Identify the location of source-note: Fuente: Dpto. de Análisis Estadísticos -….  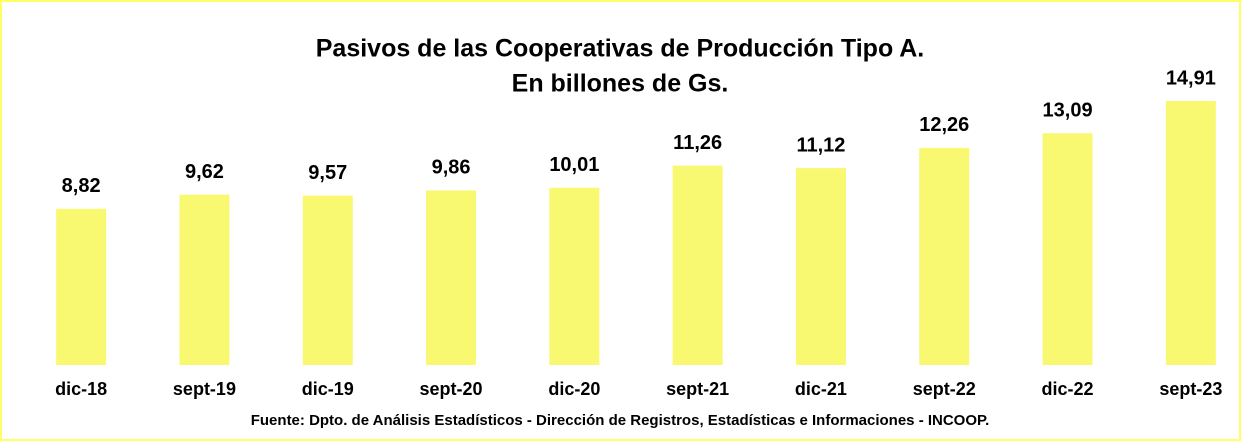
(620, 420).